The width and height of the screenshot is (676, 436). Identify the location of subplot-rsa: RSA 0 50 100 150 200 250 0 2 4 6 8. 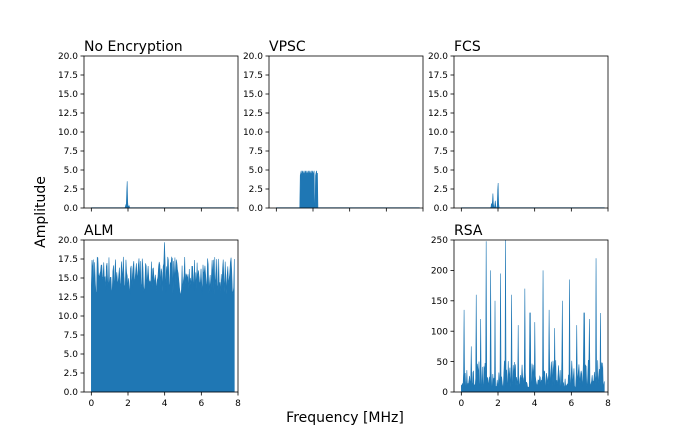
(521, 316).